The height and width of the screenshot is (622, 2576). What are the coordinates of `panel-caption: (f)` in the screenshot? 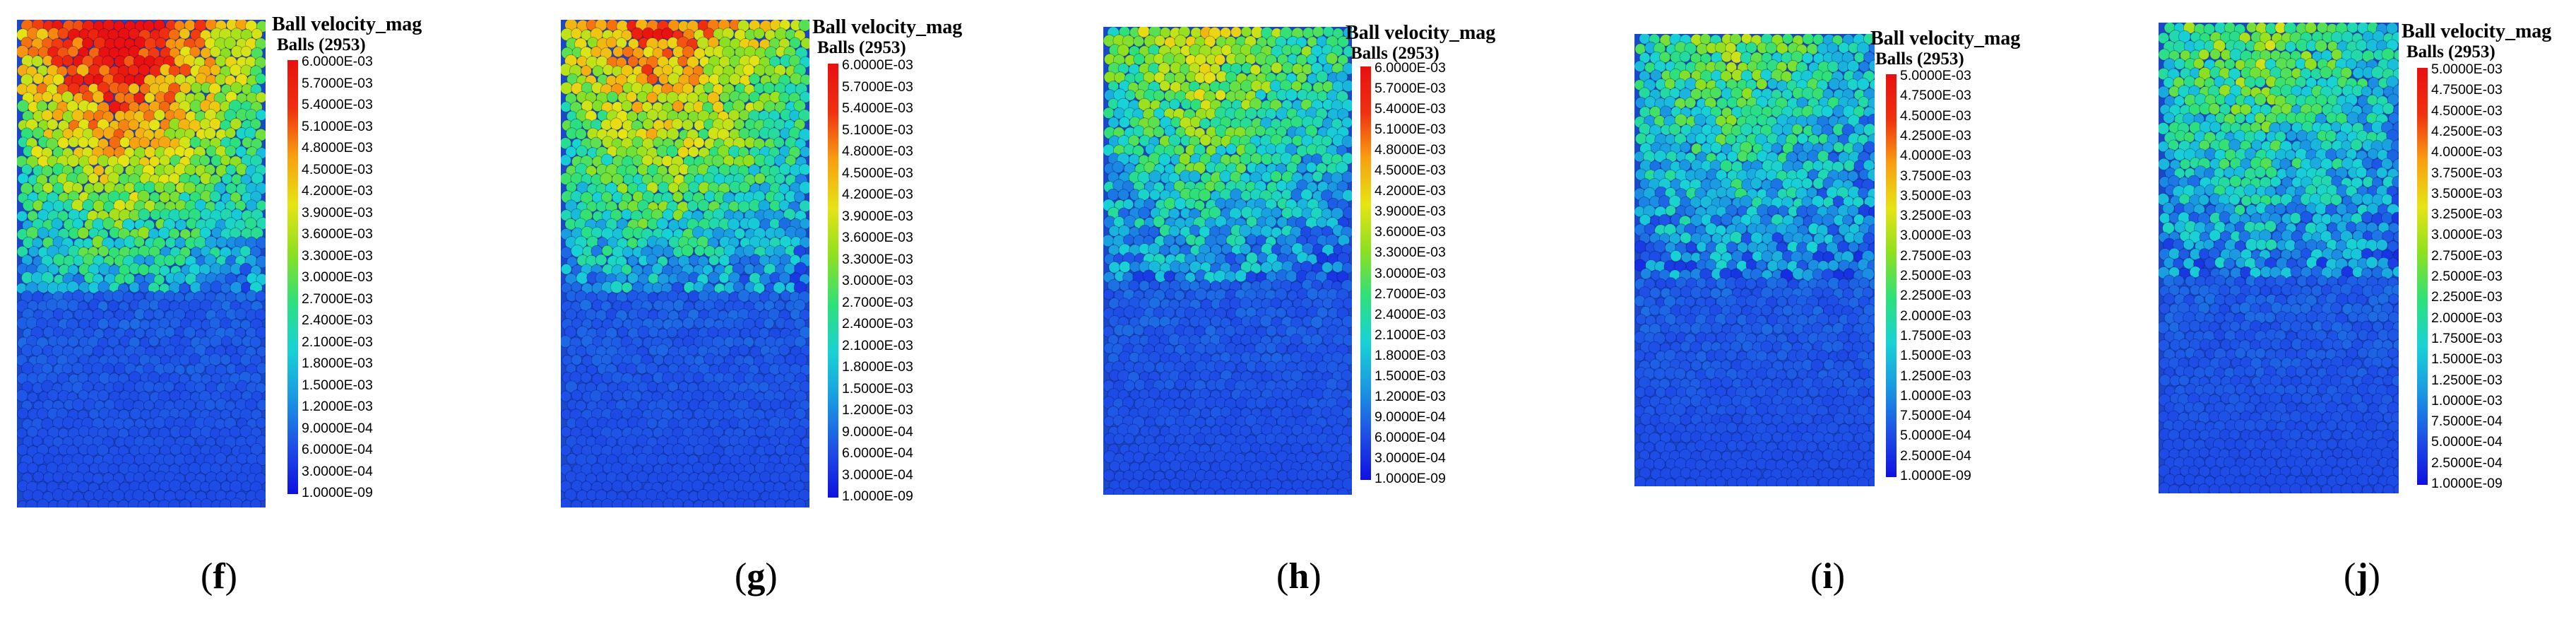 It's located at (219, 576).